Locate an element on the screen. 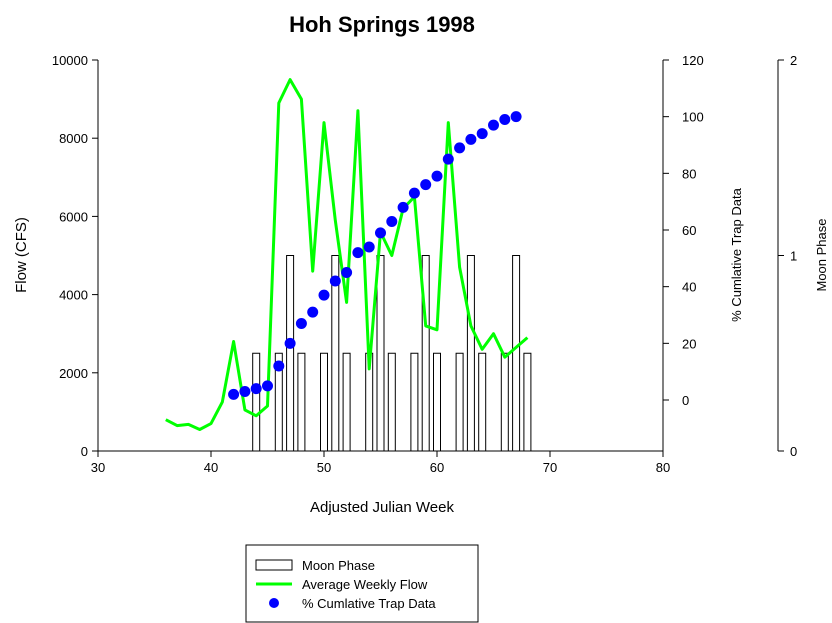 The image size is (832, 623). y-tick-label: 6000 is located at coordinates (73, 216).